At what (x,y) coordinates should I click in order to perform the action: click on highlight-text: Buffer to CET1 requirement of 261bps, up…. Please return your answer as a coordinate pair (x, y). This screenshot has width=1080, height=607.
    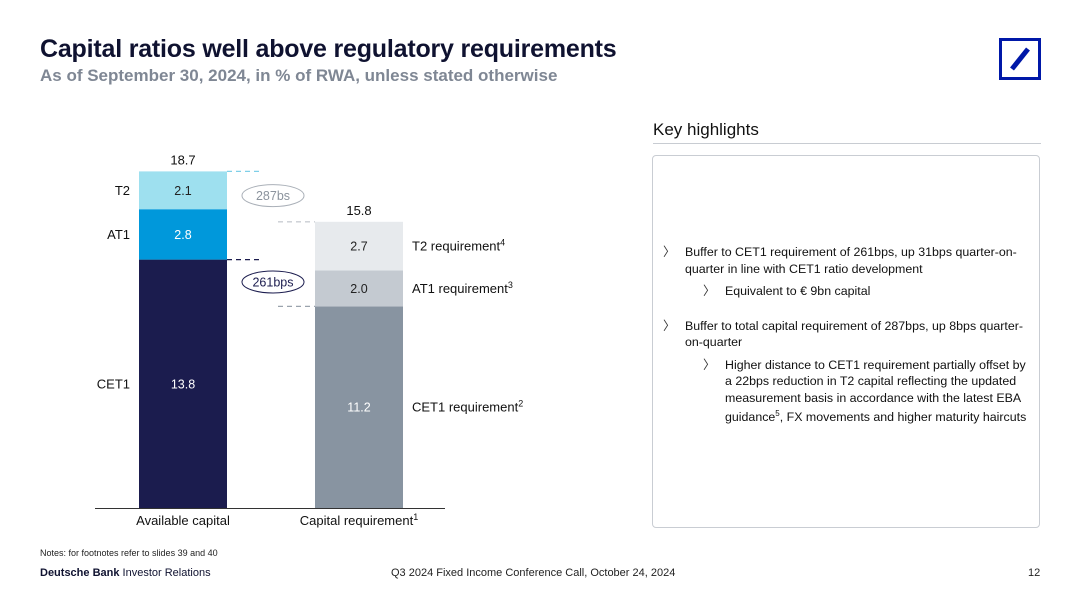
    Looking at the image, I should click on (851, 260).